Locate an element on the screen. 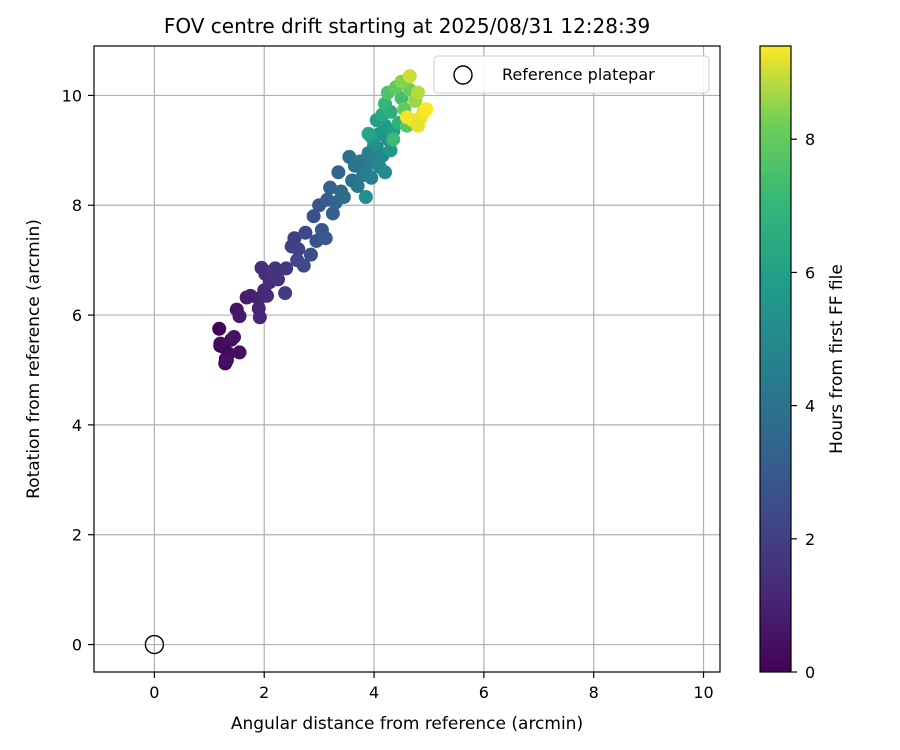  legend: Reference platepar is located at coordinates (571, 74).